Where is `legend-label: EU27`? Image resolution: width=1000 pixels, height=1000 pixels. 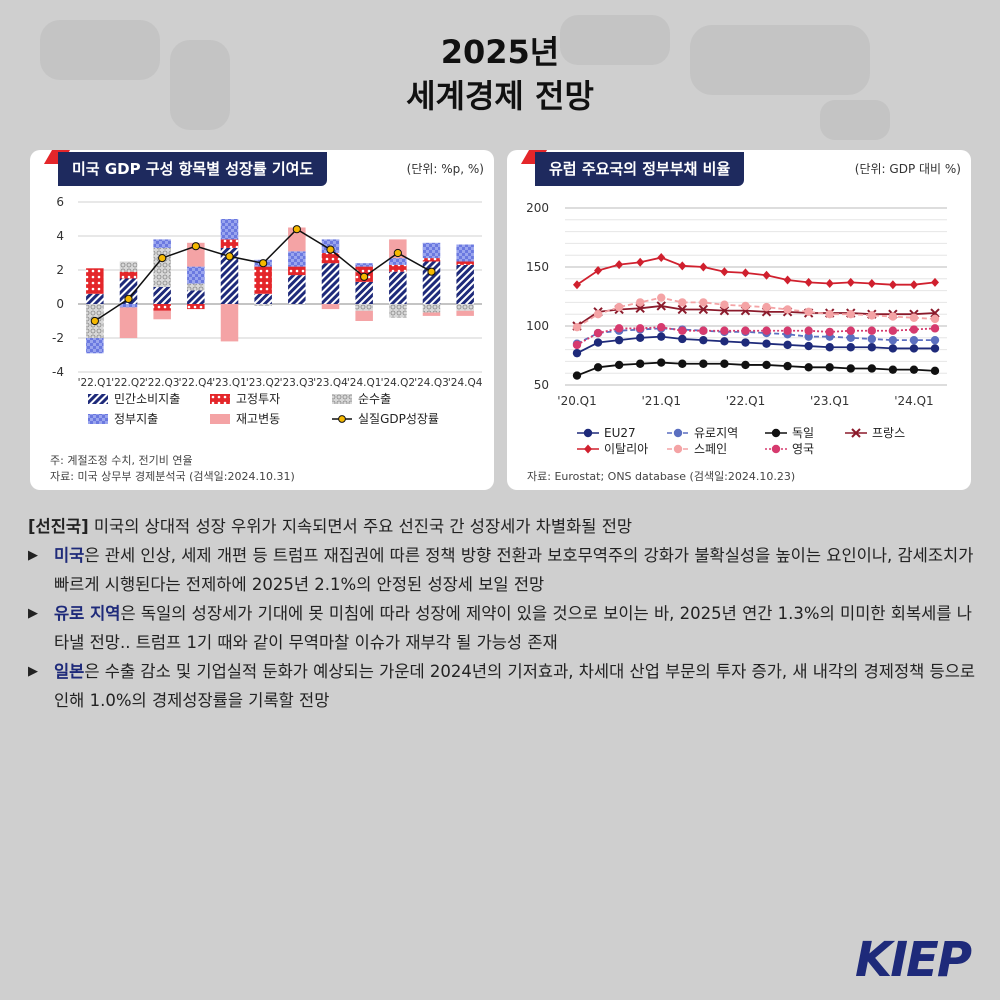 legend-label: EU27 is located at coordinates (620, 433).